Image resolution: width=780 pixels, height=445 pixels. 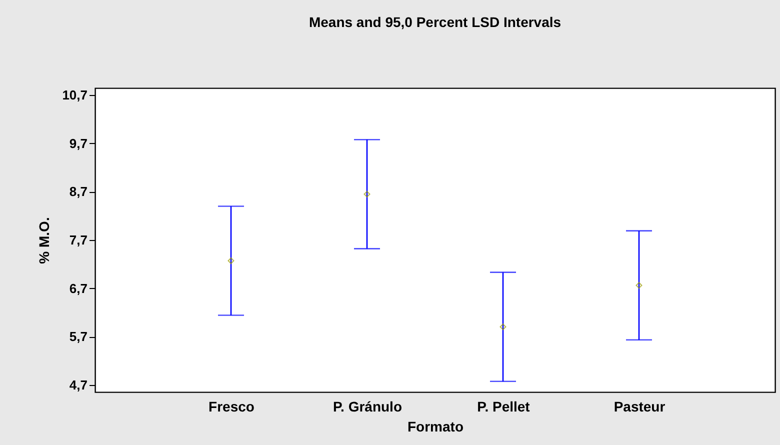 I want to click on x-tick-label: P. Pellet, so click(x=503, y=406).